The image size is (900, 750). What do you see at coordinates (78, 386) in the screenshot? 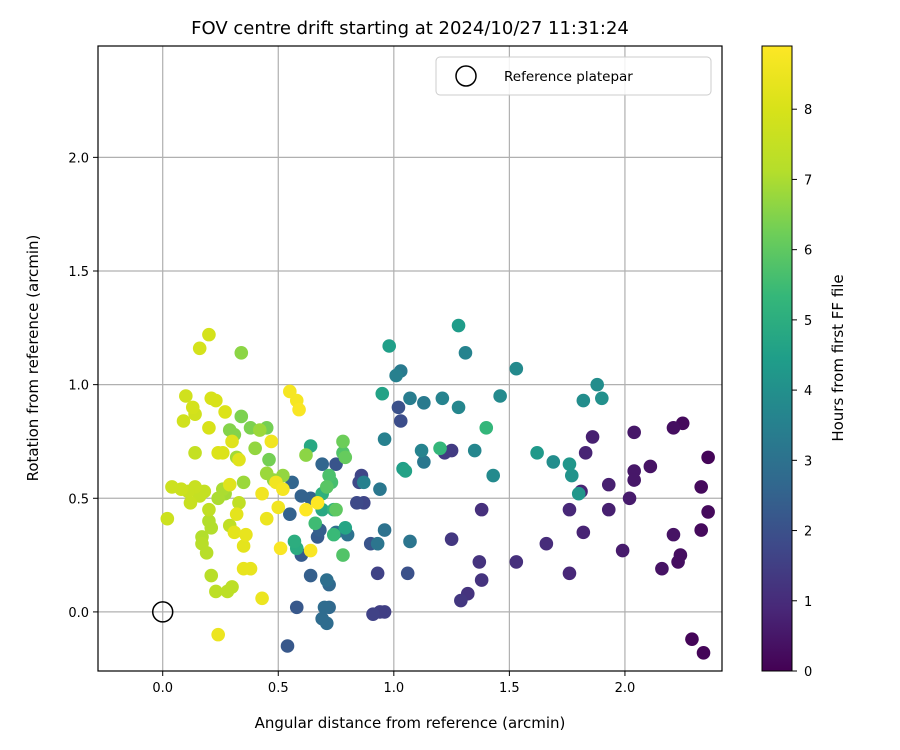
I see `y-tick-label: 1.0` at bounding box center [78, 386].